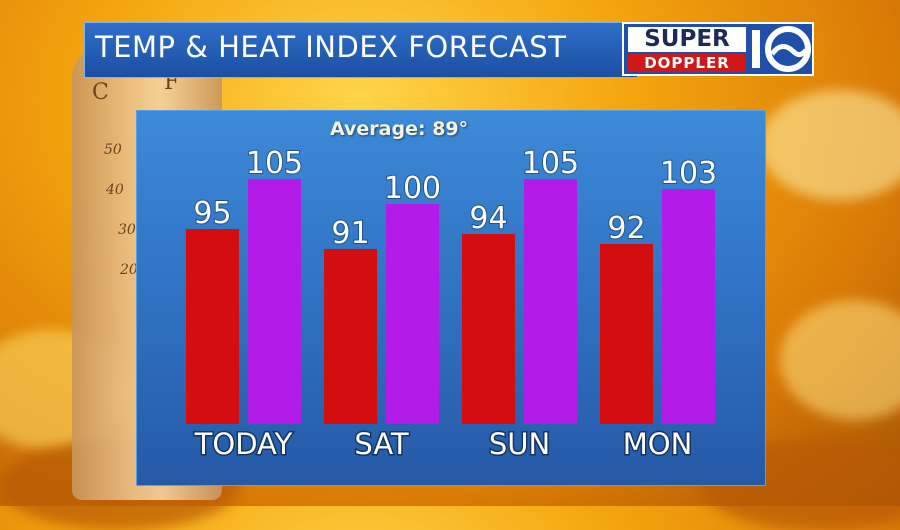  I want to click on page-title: TEMP & HEAT INDEX FORECAST, so click(331, 47).